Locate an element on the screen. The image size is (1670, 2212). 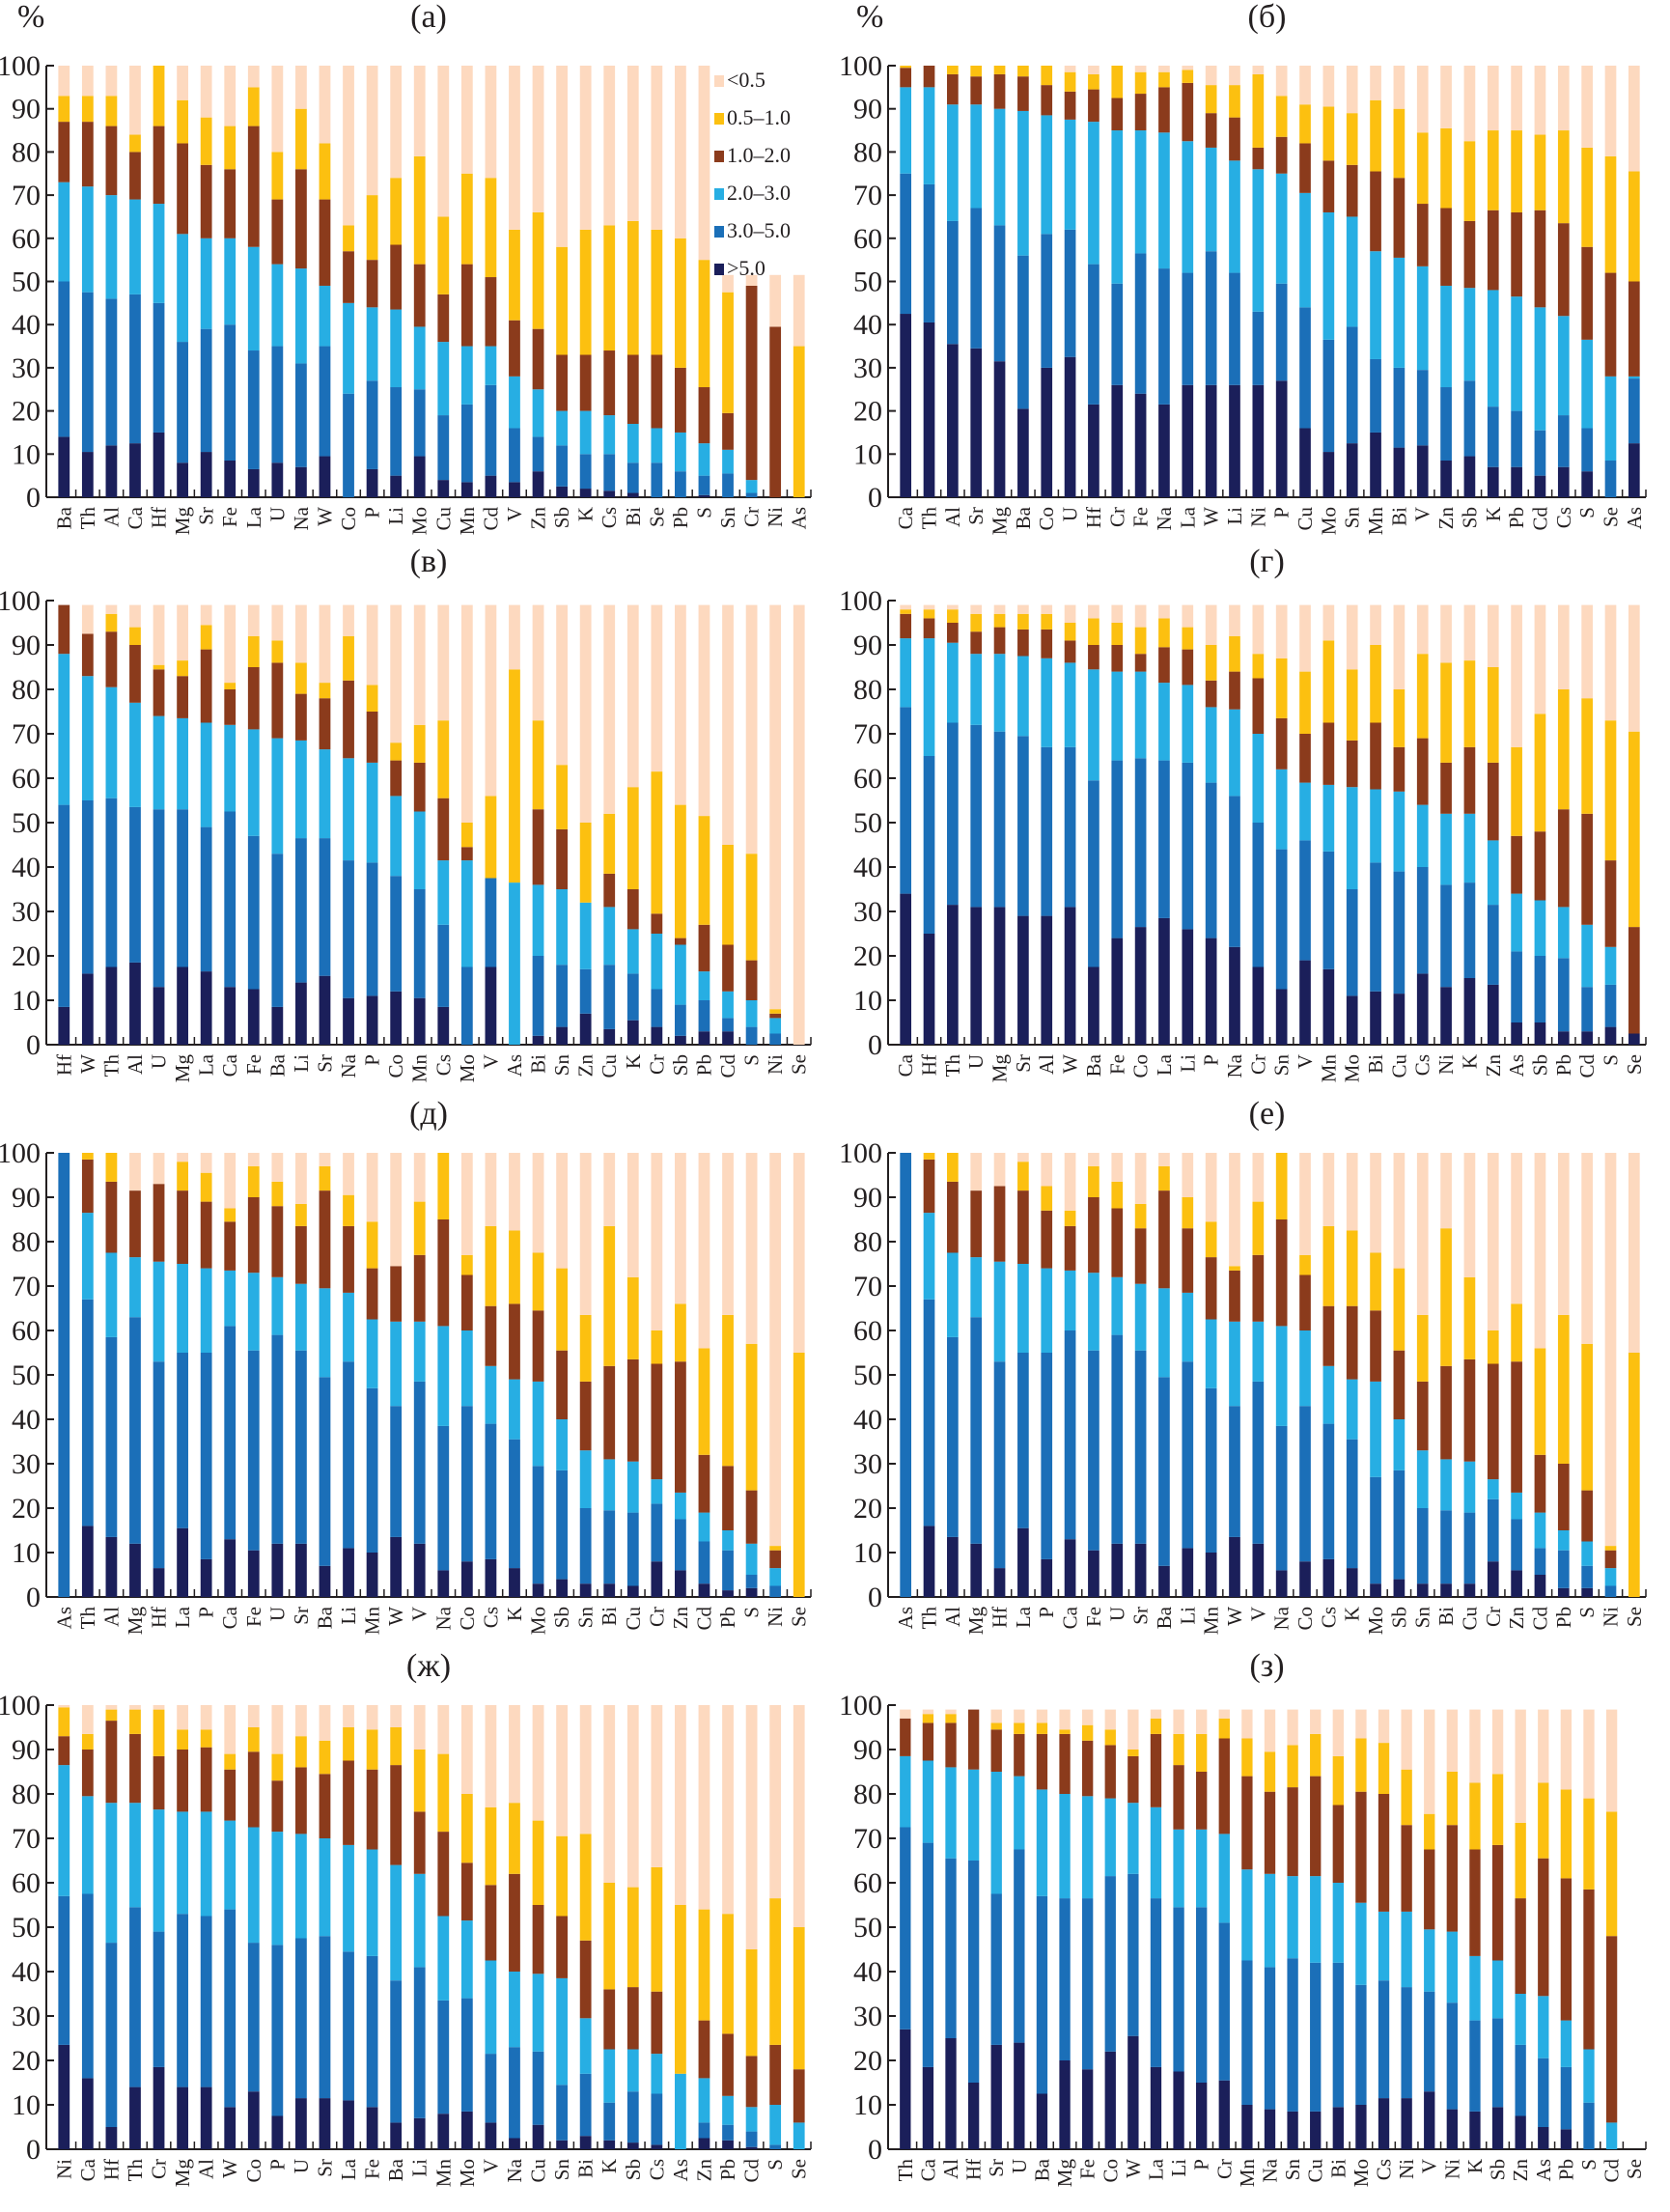
x-tick-label: Mo is located at coordinates (420, 521).